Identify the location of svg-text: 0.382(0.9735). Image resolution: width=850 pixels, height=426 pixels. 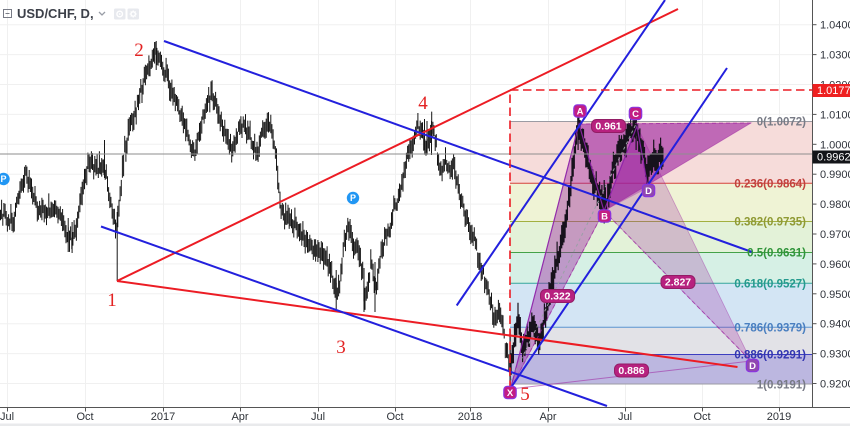
(770, 223).